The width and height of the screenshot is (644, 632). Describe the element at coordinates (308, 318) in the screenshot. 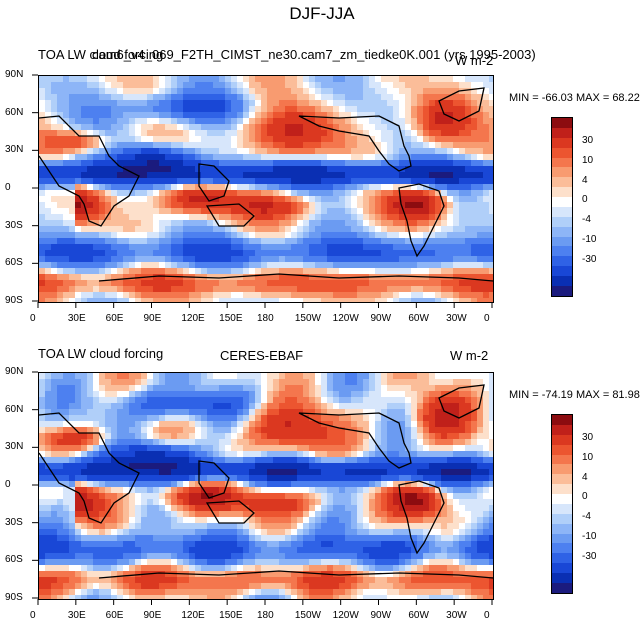

I see `x-tick-label: 150W` at that location.